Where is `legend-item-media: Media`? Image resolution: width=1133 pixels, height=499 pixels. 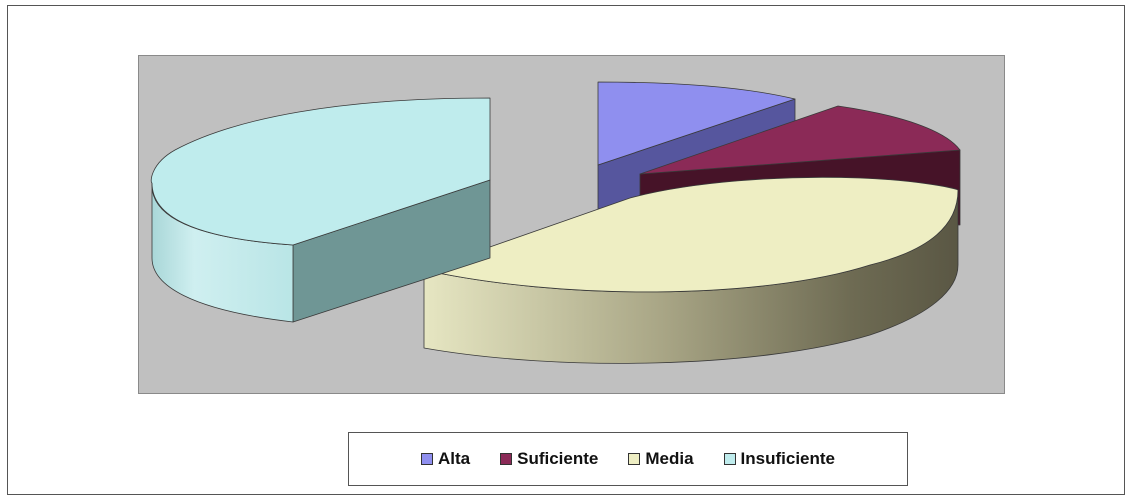 legend-item-media: Media is located at coordinates (661, 459).